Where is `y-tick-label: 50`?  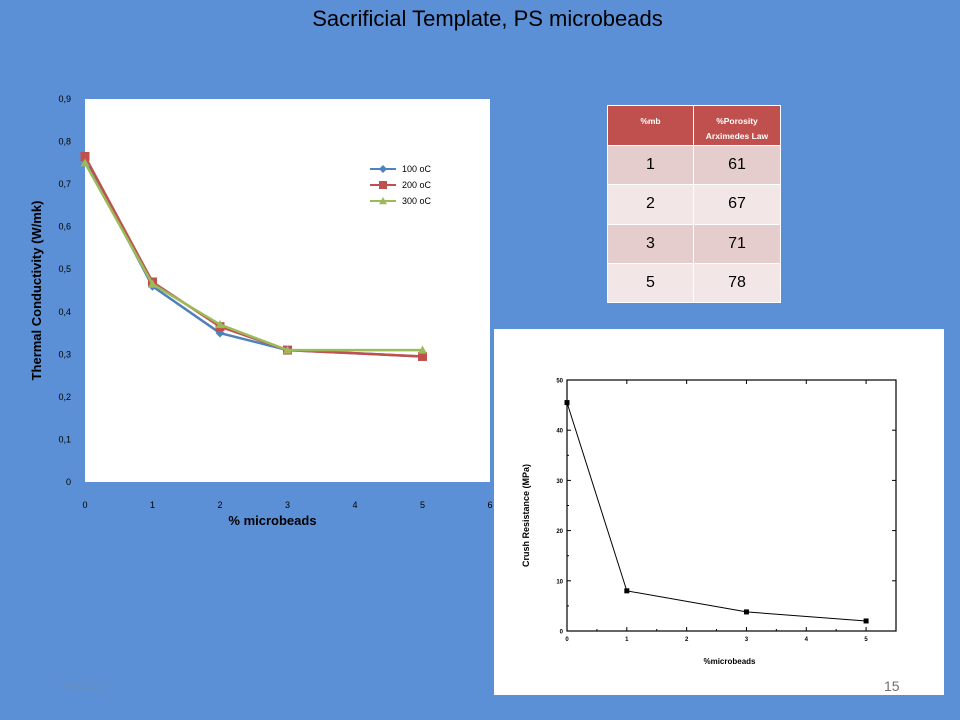 y-tick-label: 50 is located at coordinates (559, 382).